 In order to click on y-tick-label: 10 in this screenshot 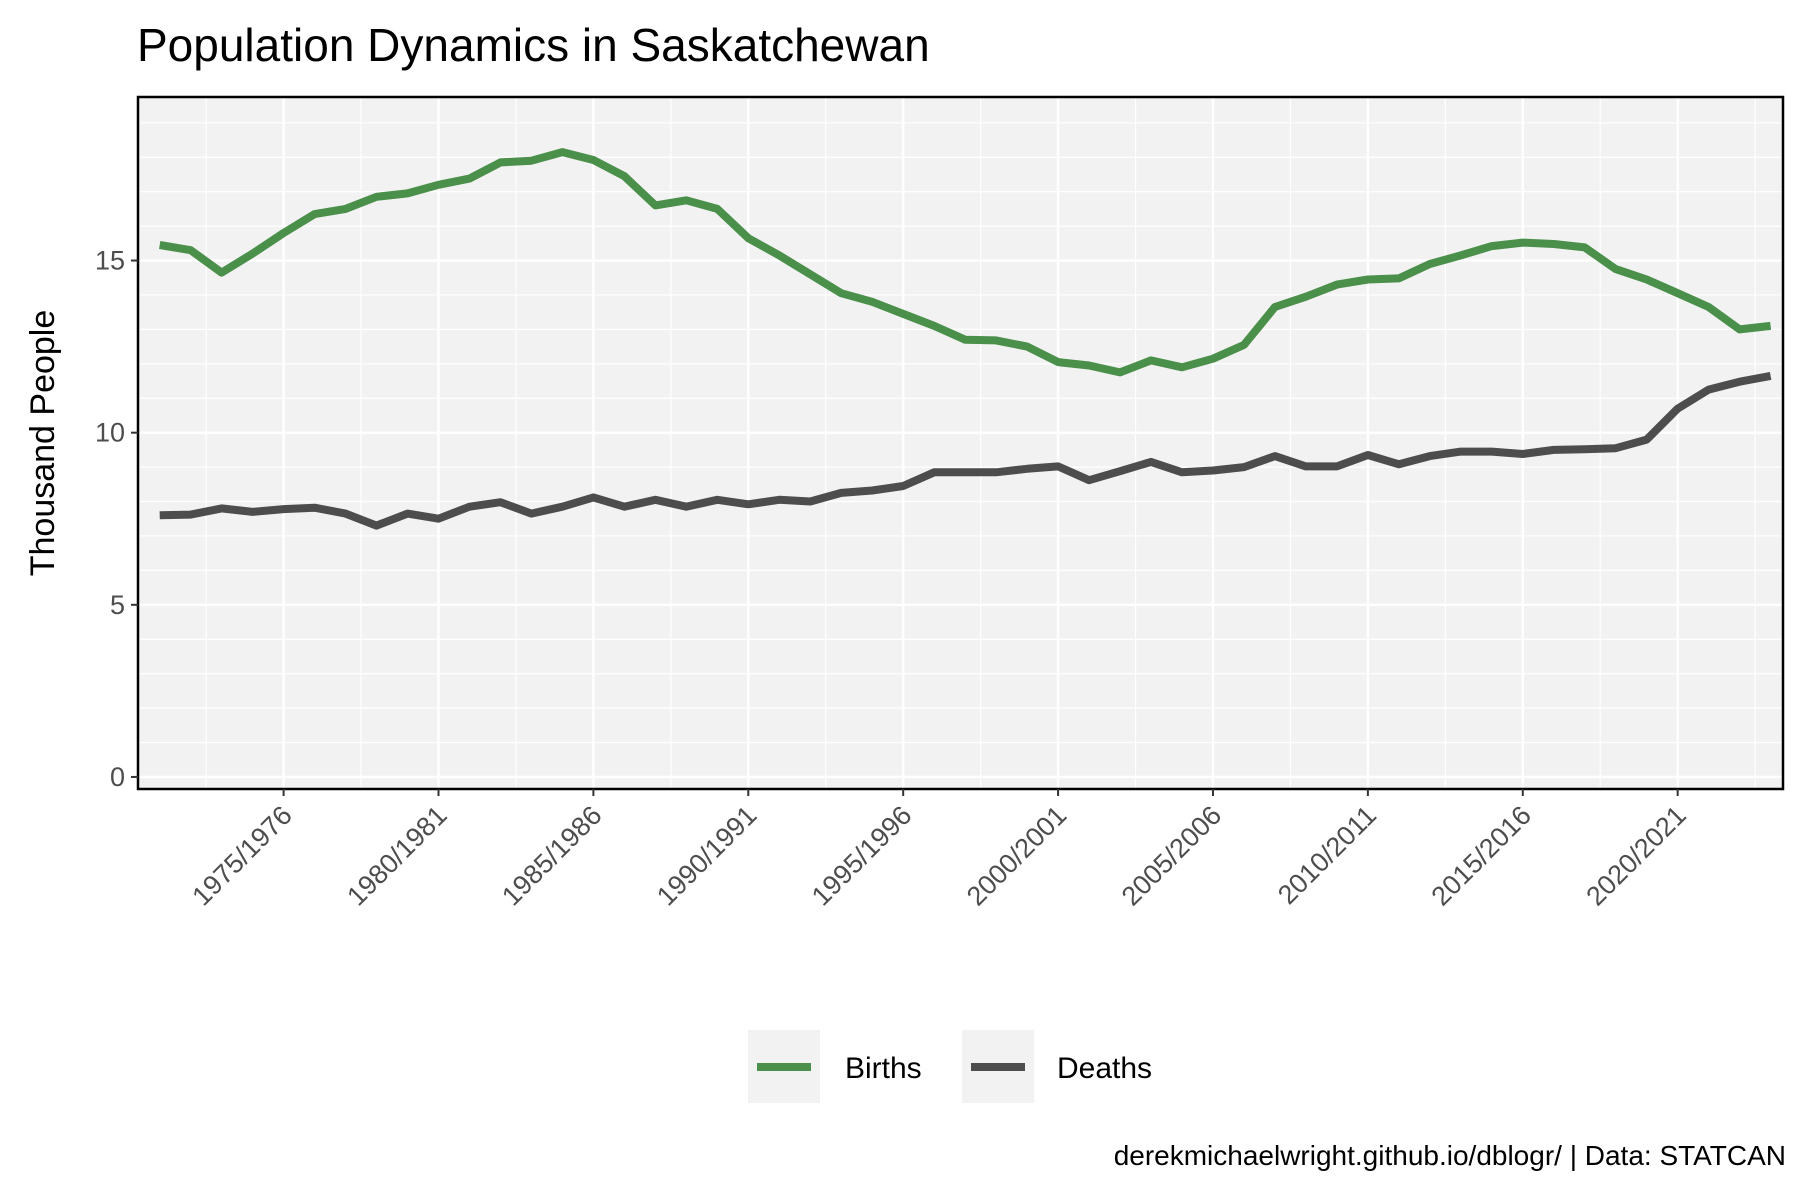, I will do `click(110, 433)`.